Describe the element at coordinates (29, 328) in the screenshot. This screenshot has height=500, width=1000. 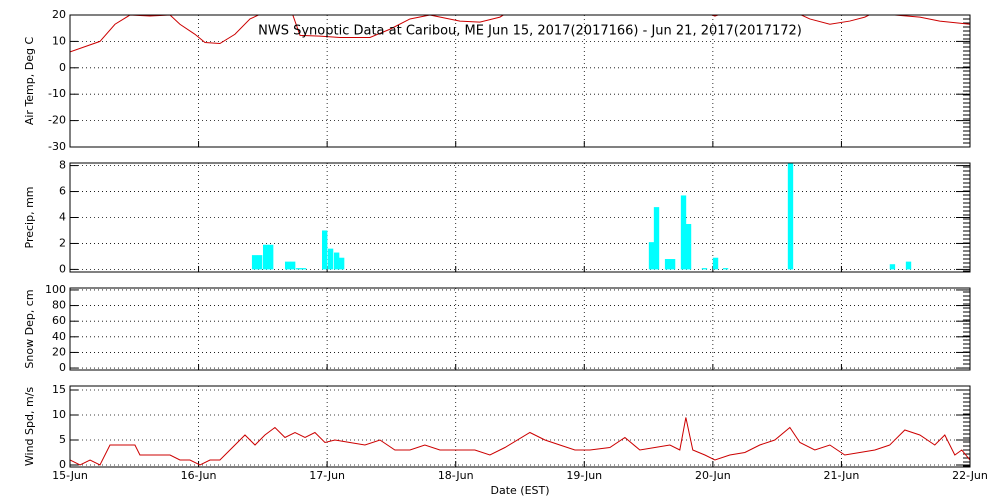
I see `y-axis-label: Snow Dep, cm` at that location.